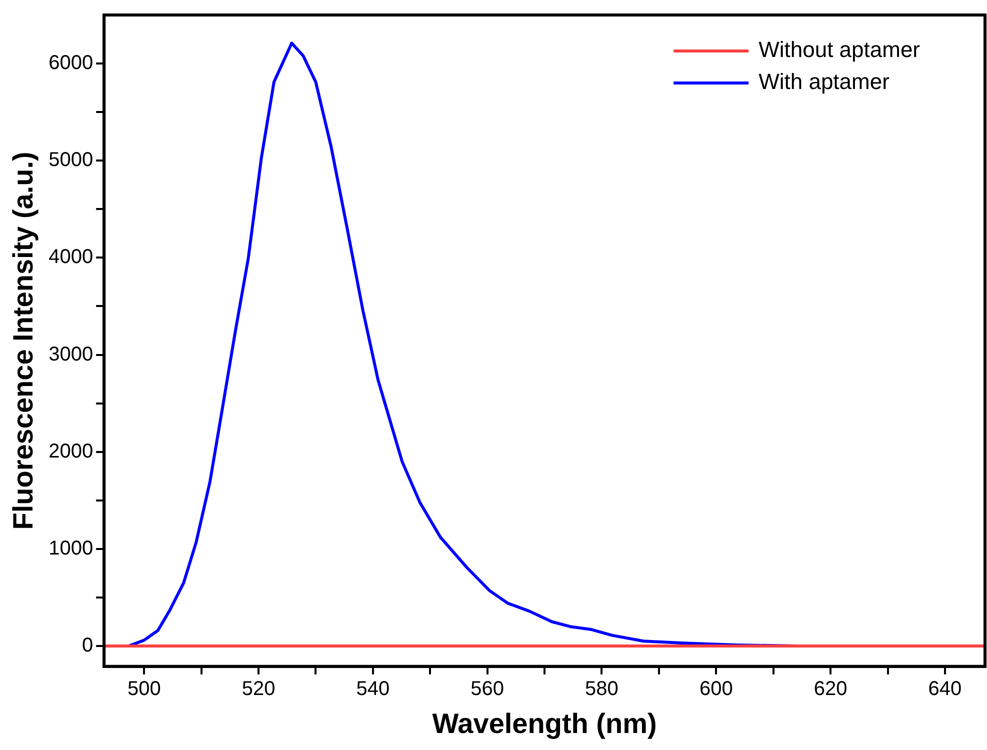  What do you see at coordinates (831, 689) in the screenshot?
I see `x-tick-label: 620` at bounding box center [831, 689].